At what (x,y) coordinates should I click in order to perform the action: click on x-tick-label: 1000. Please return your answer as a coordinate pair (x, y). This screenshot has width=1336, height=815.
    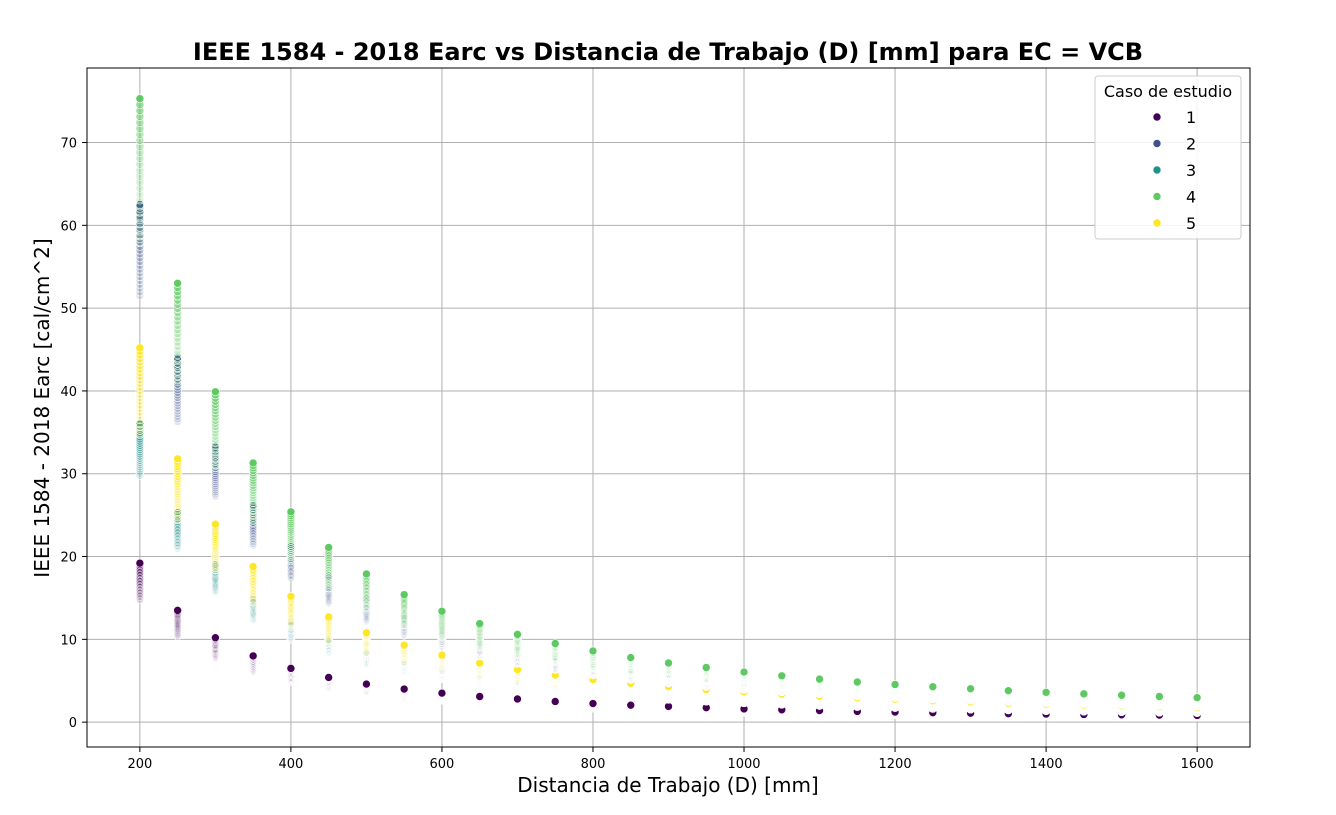
    Looking at the image, I should click on (743, 764).